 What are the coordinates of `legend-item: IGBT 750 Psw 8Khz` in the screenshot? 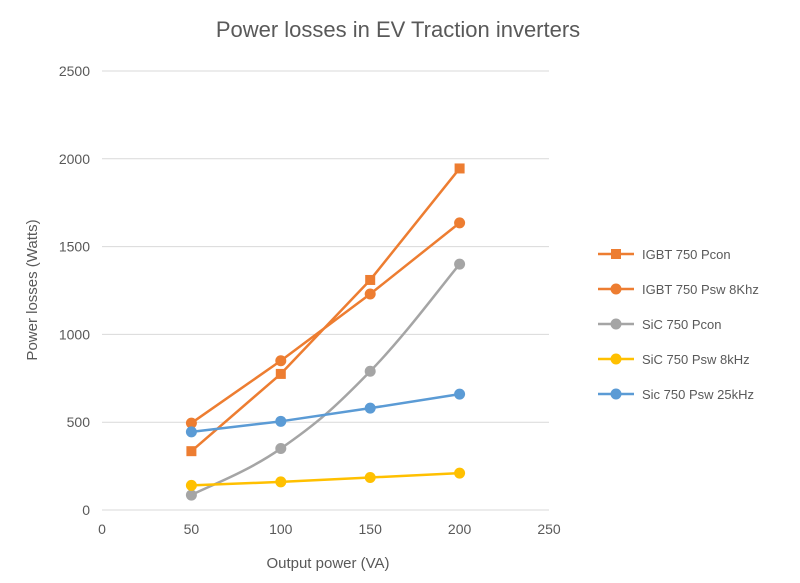 It's located at (678, 289).